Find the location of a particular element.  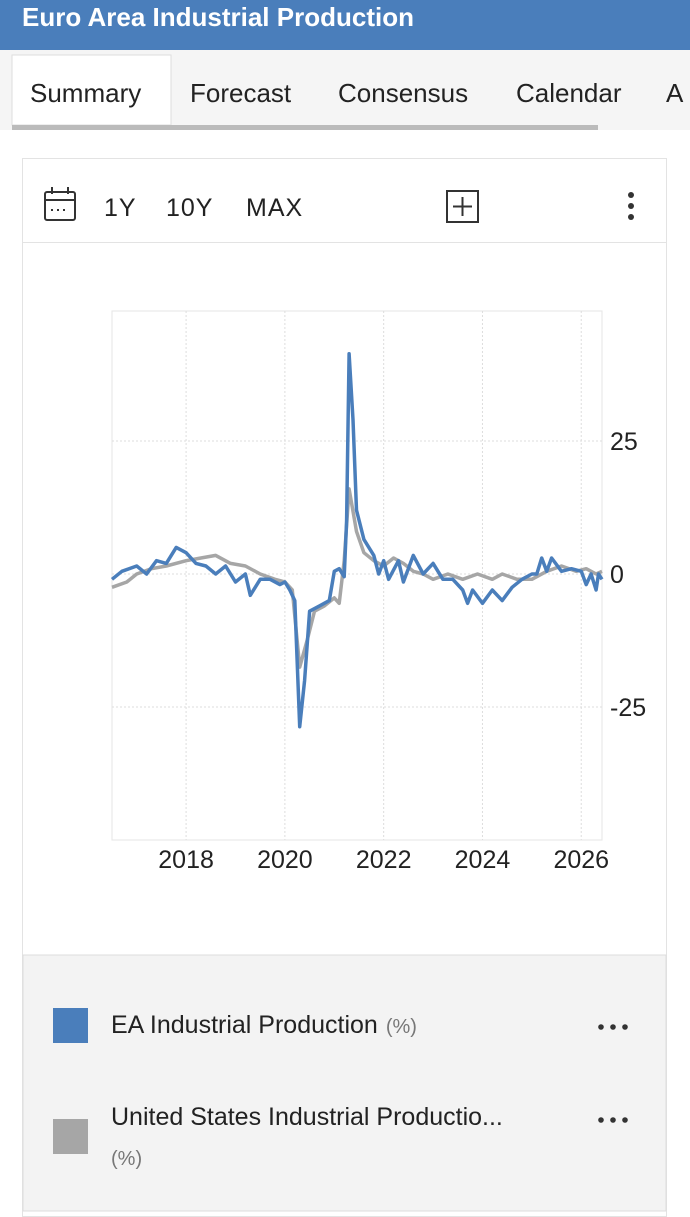

x-tick-label: 2026 is located at coordinates (581, 860).